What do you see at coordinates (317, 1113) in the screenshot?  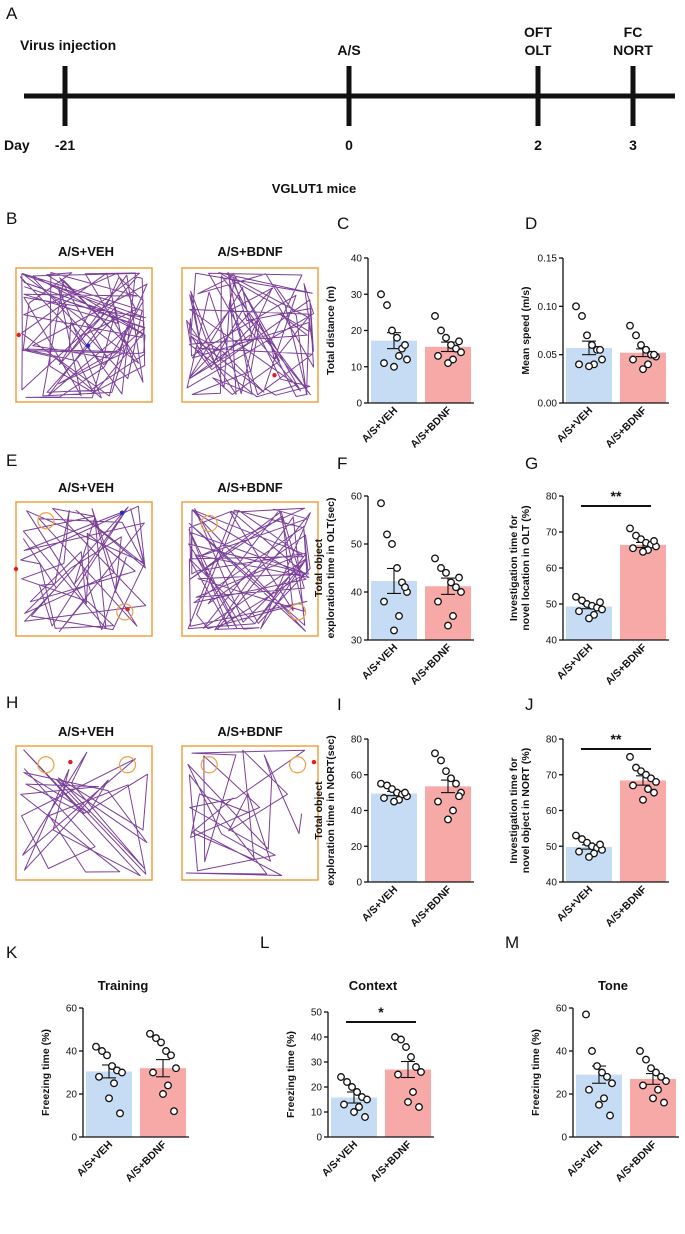 I see `y-tick-label: 10` at bounding box center [317, 1113].